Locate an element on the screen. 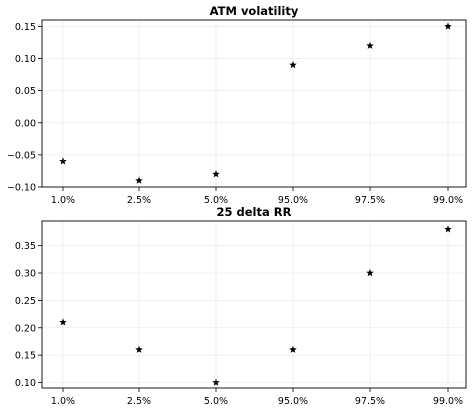 Image resolution: width=474 pixels, height=412 pixels. y-tick-label: 0.35 is located at coordinates (25, 246).